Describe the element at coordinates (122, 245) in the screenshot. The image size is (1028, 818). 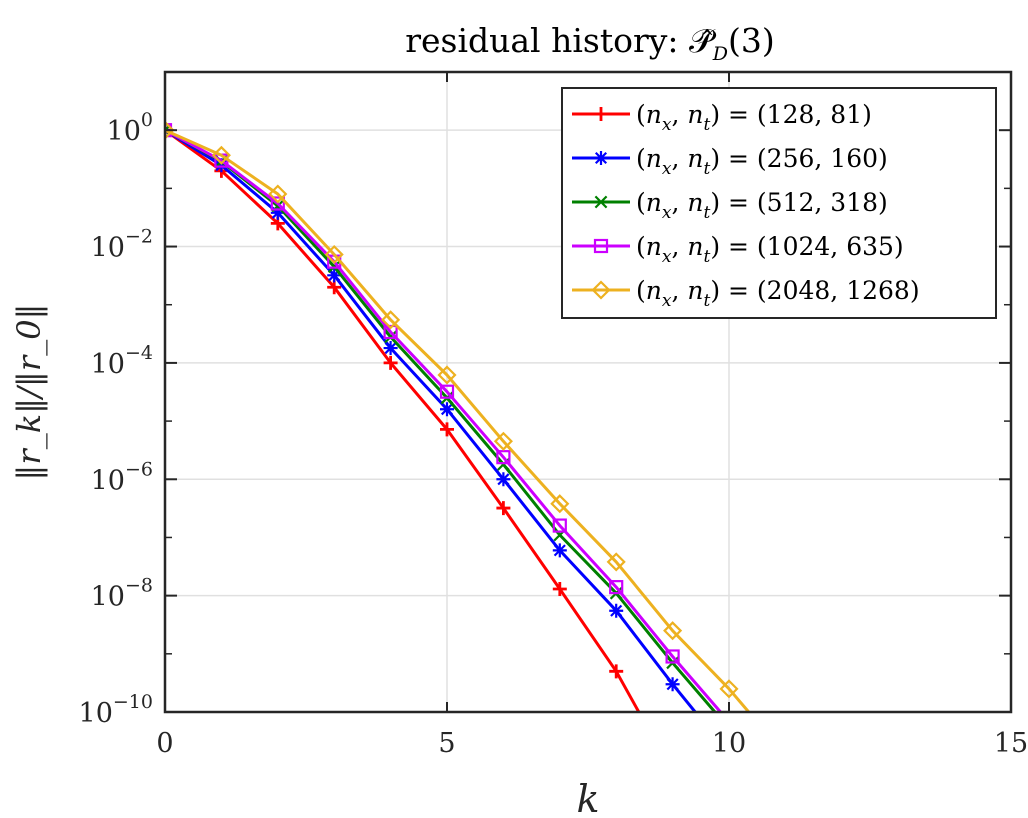
I see `y-tick-label: 10⁻²` at that location.